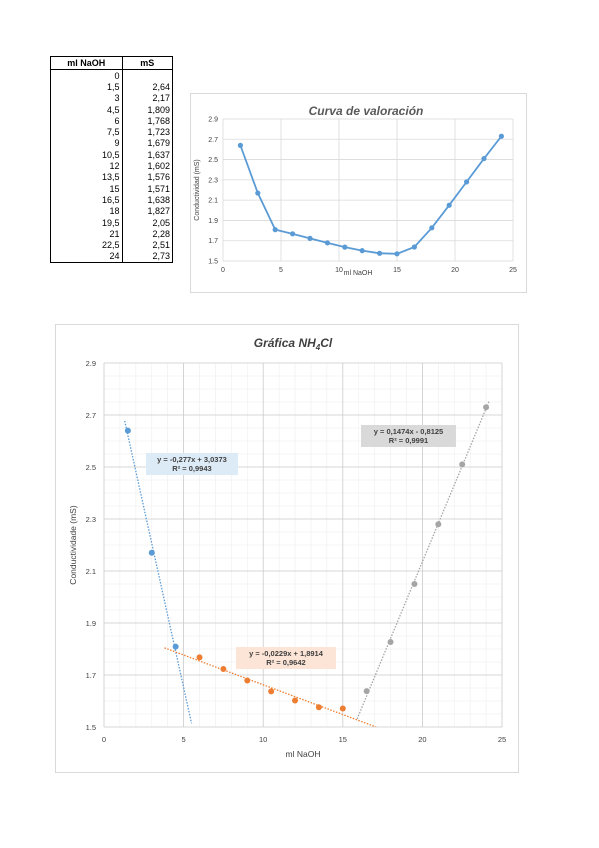 This screenshot has width=599, height=848. Describe the element at coordinates (86, 143) in the screenshot. I see `cell-ml-naoh: 9` at that location.